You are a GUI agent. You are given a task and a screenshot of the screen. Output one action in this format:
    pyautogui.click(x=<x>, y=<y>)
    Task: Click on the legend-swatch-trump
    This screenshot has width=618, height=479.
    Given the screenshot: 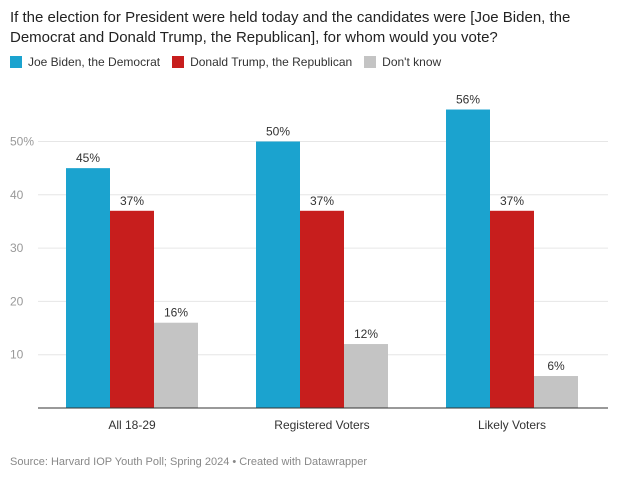 What is the action you would take?
    pyautogui.click(x=178, y=62)
    